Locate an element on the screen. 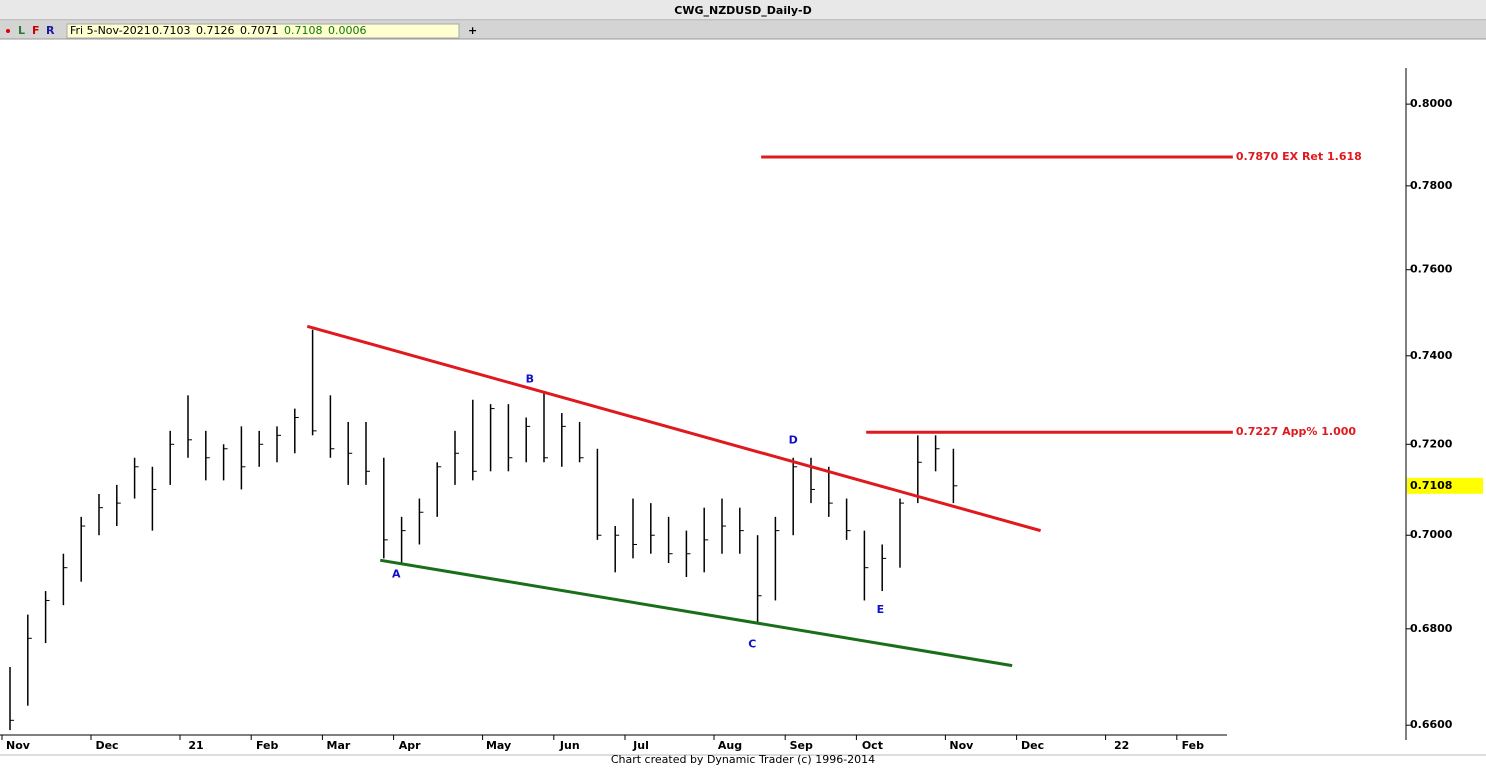 The height and width of the screenshot is (768, 1486). toolbar-letter: F is located at coordinates (36, 30).